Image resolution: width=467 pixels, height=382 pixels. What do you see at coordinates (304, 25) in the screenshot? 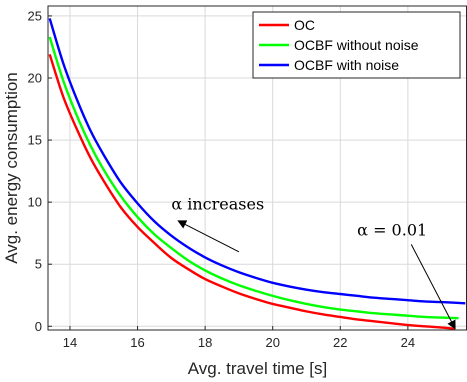
I see `legend-label-0: OC` at bounding box center [304, 25].